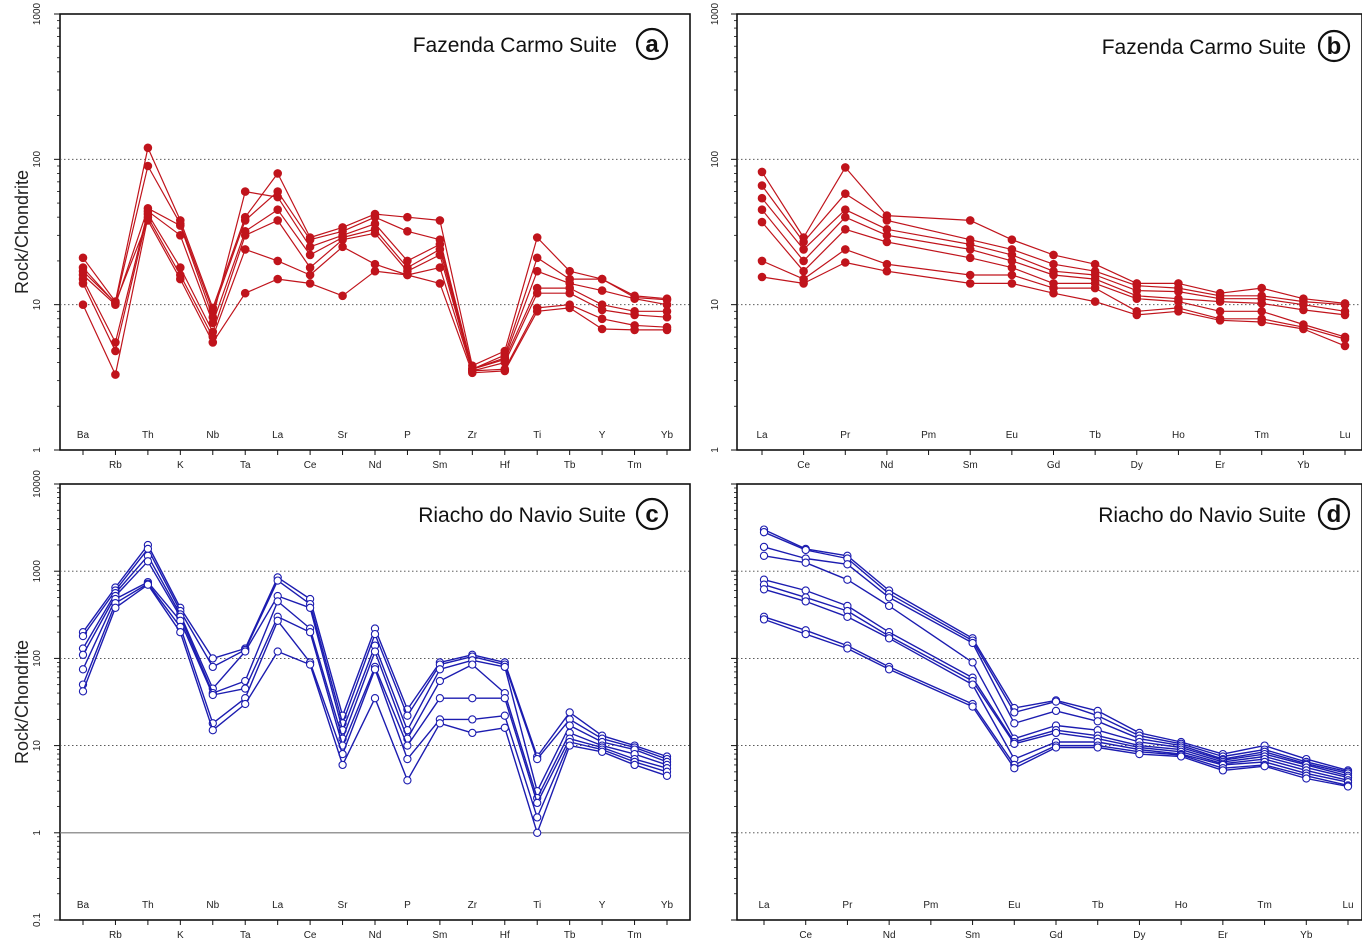  Describe the element at coordinates (22, 702) in the screenshot. I see `panel-c-ylabel: Rock/Chondrite` at that location.